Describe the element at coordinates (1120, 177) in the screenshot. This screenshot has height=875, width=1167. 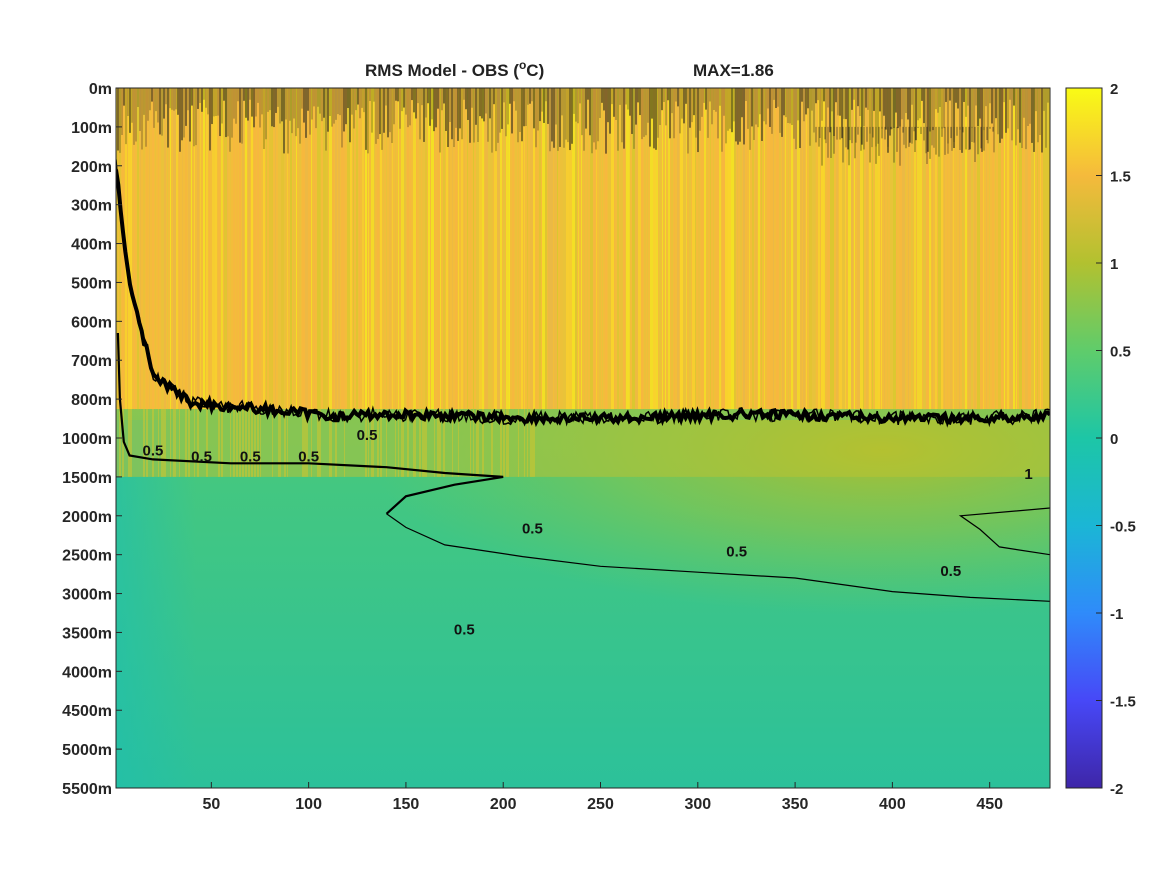
I see `colorbar-tick-label: 1.5` at that location.